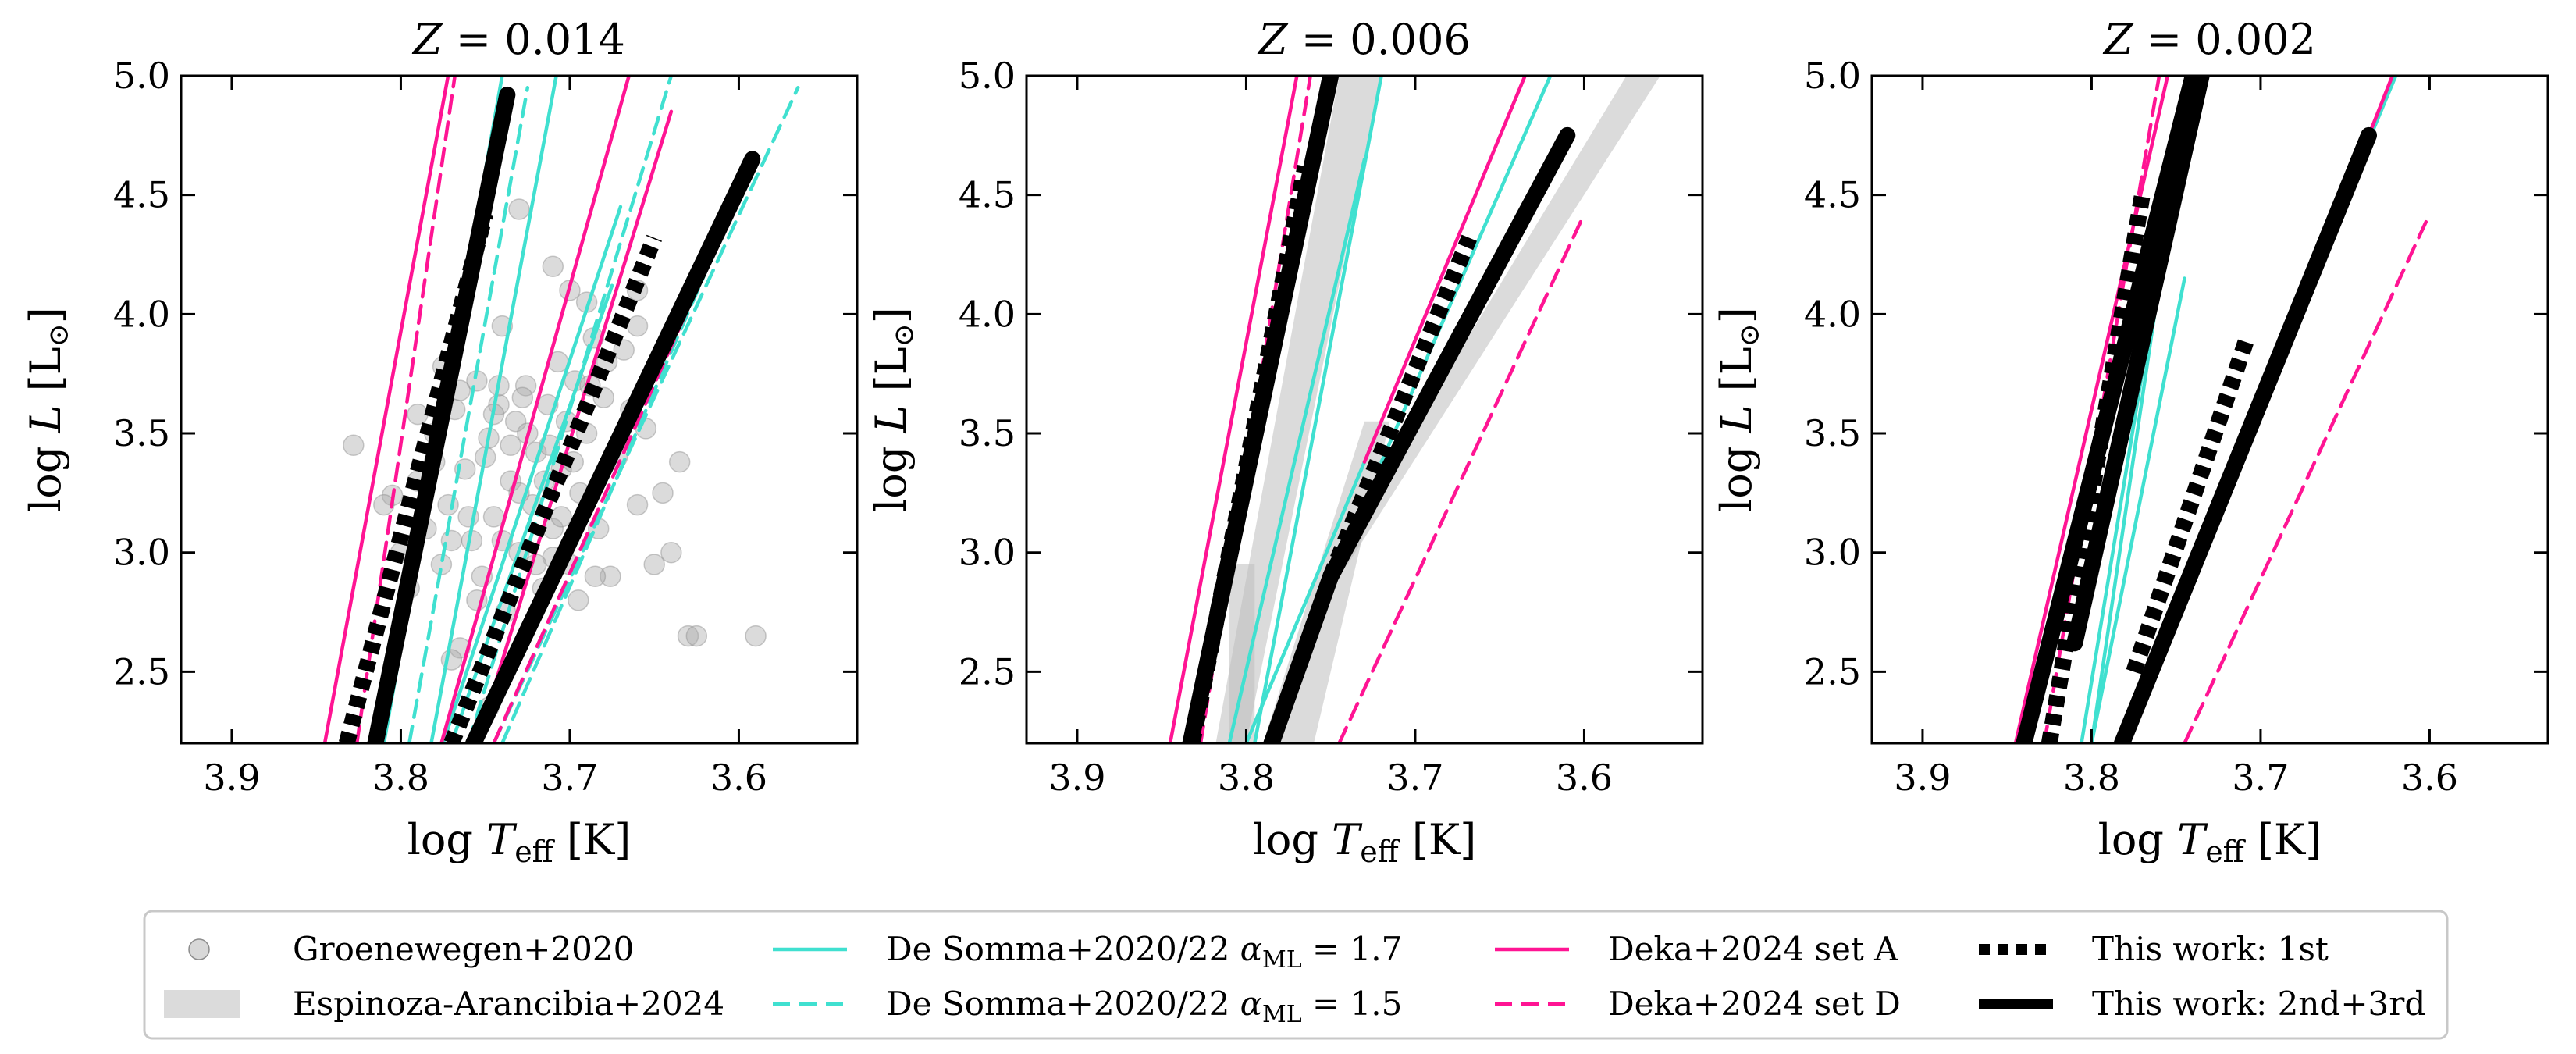  I want to click on legend-entry: This work: 2nd+3rd, so click(2202, 1004).